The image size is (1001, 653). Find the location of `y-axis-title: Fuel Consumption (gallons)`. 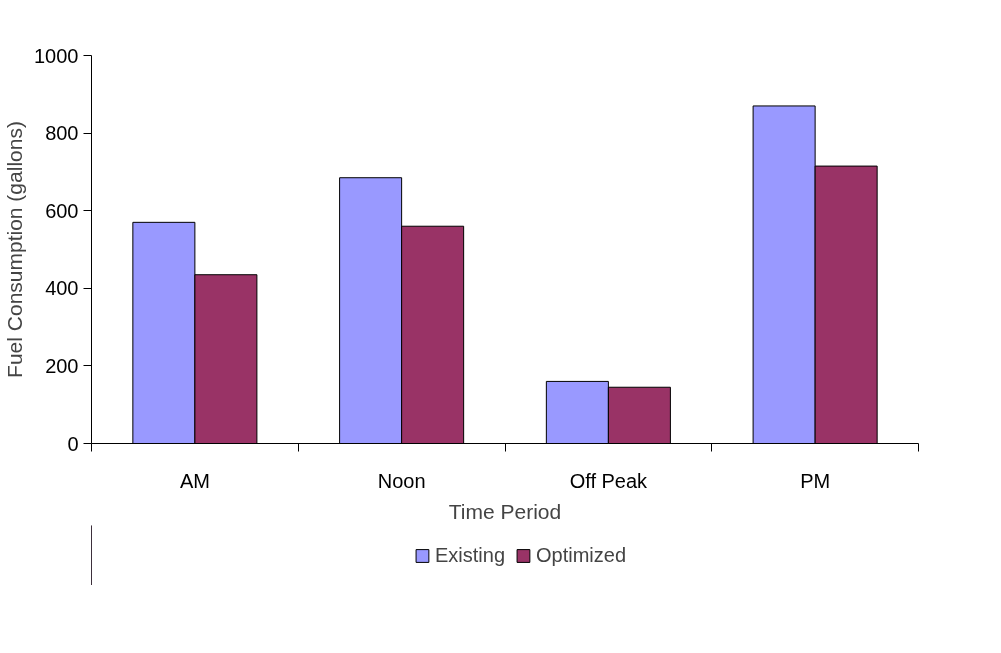

y-axis-title: Fuel Consumption (gallons) is located at coordinates (15, 249).